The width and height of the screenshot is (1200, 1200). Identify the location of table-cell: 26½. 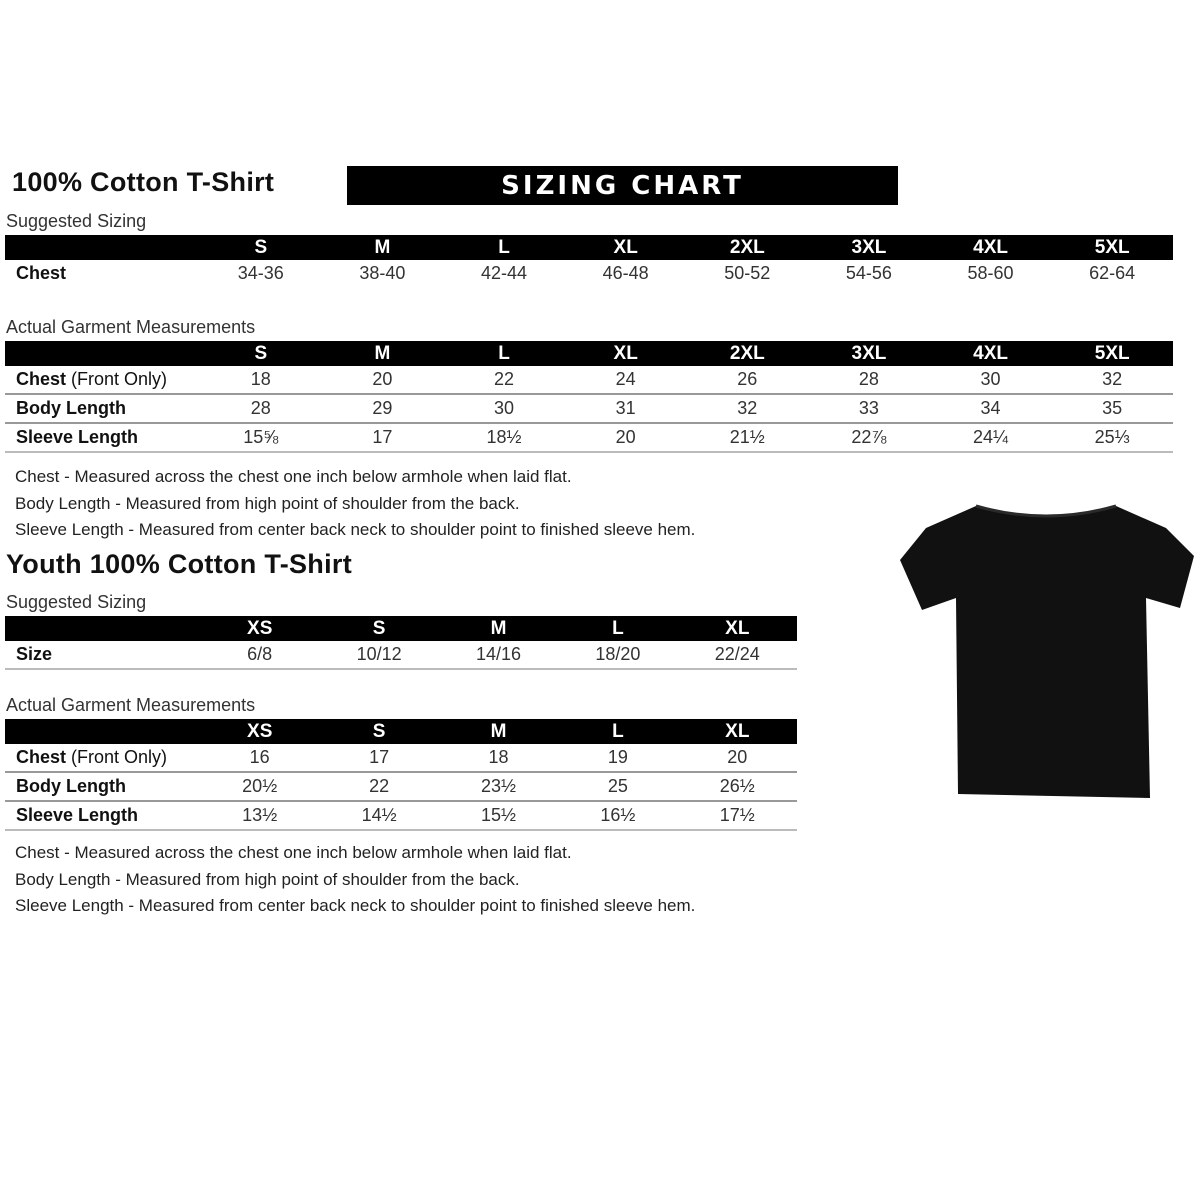
(737, 787).